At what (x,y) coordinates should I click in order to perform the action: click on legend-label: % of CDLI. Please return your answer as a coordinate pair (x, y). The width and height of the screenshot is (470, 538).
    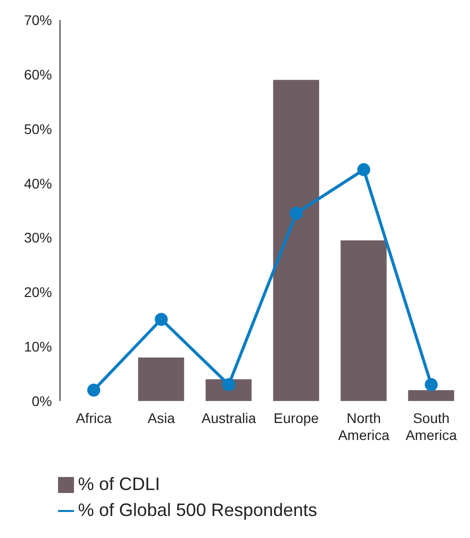
    Looking at the image, I should click on (119, 484).